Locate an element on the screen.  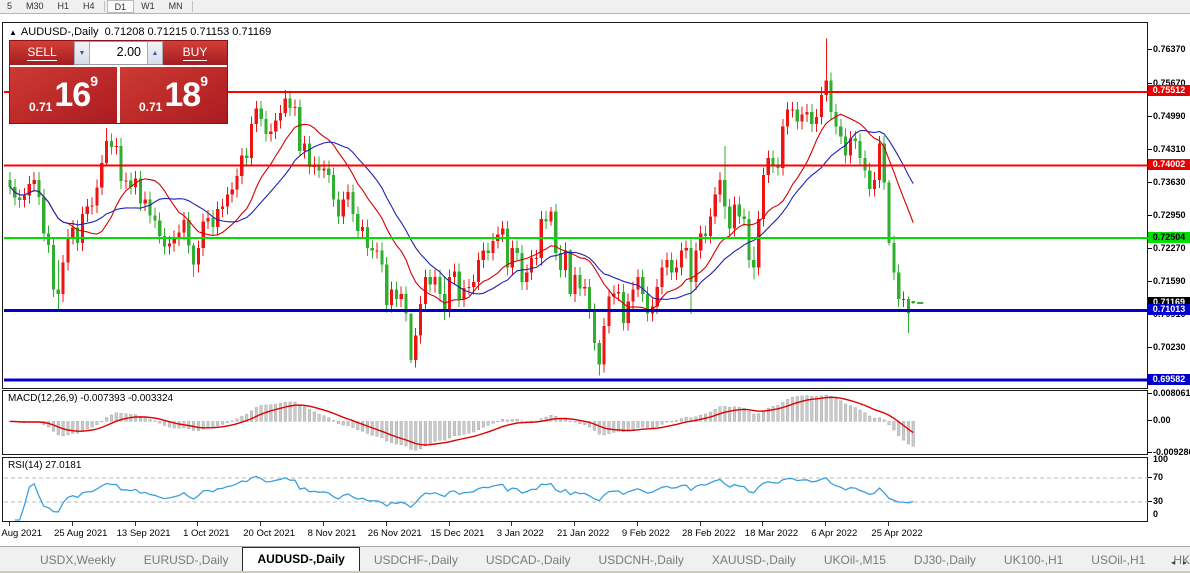
date-axis-label: 13 Sep 2021 is located at coordinates (143, 533).